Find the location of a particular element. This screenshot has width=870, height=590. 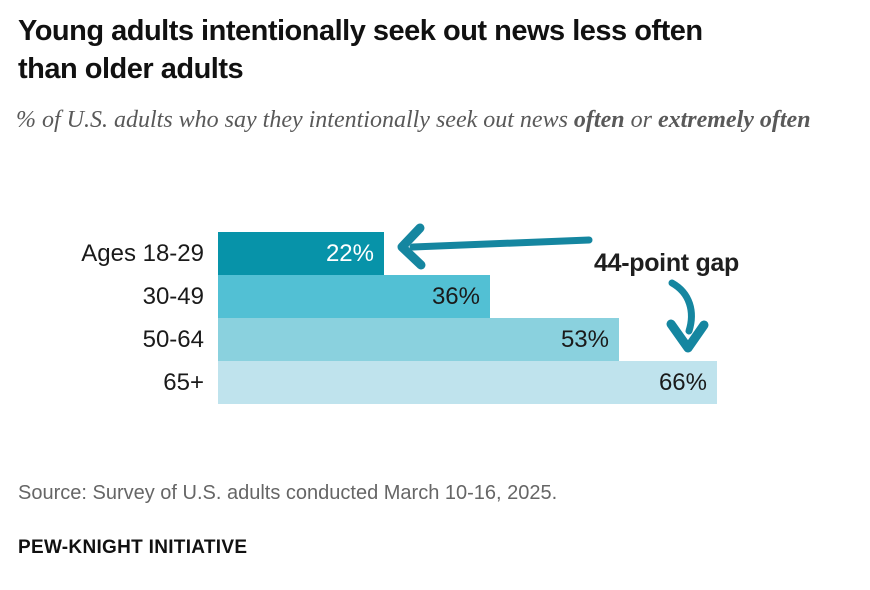

bar-track: 53% is located at coordinates (418, 339).